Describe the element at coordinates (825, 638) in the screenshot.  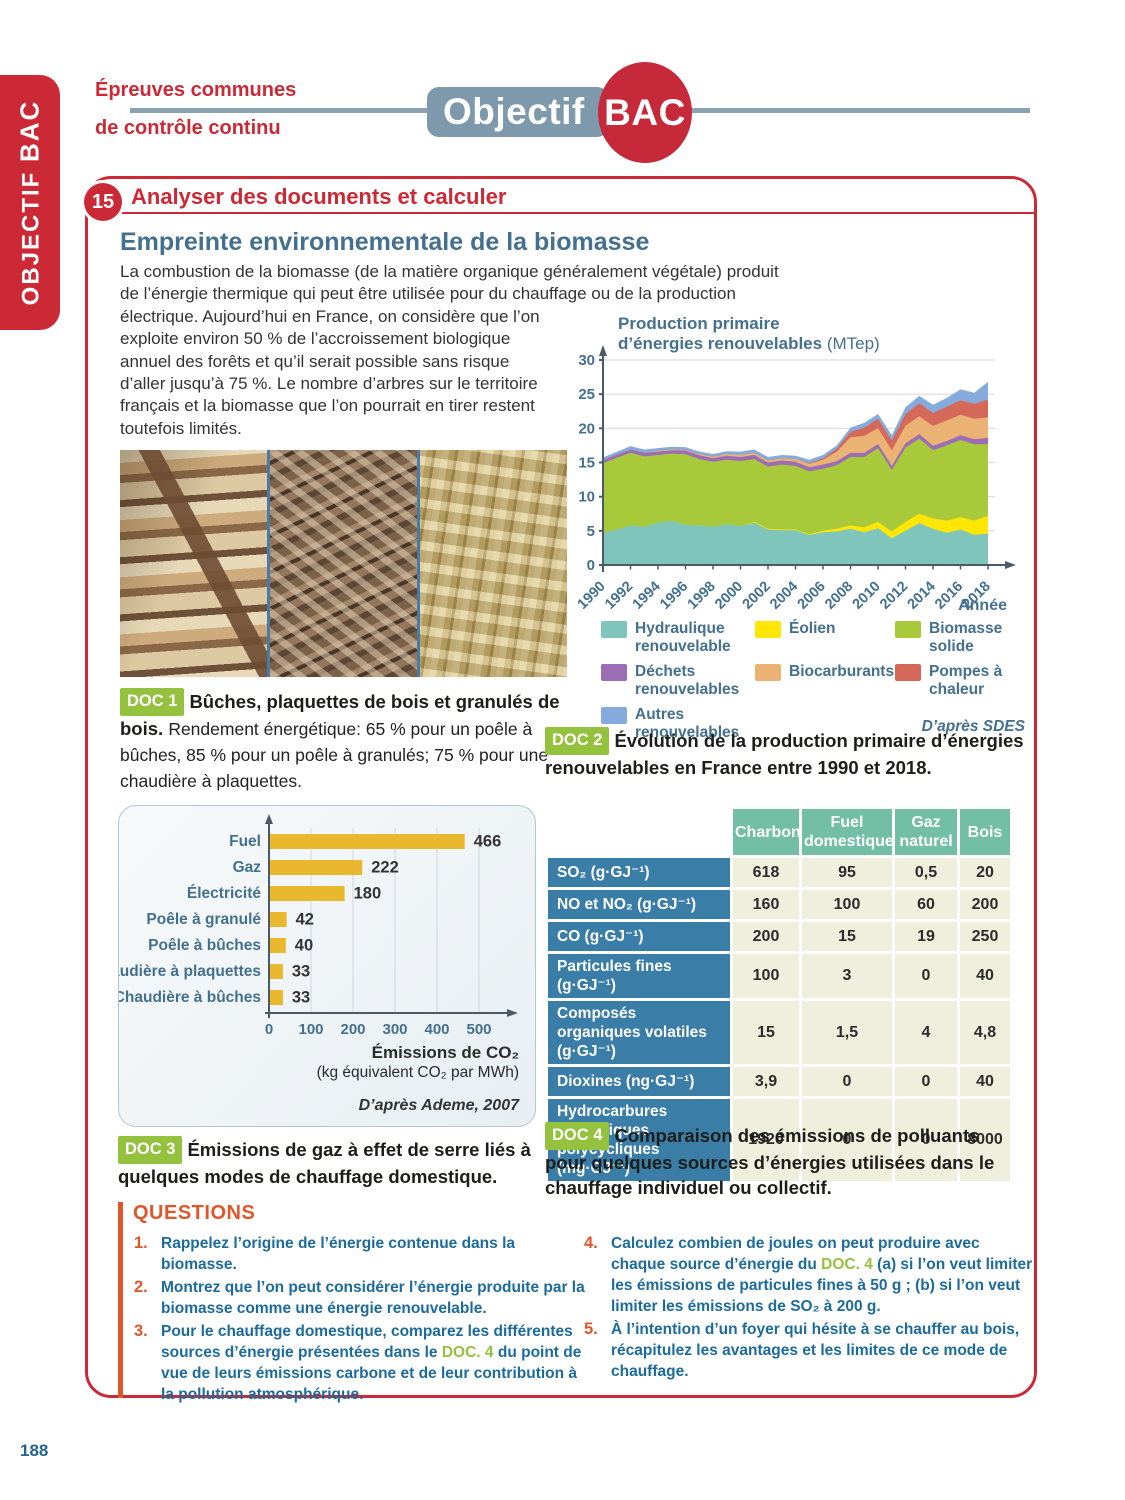
I see `legend-item: Éolien` at that location.